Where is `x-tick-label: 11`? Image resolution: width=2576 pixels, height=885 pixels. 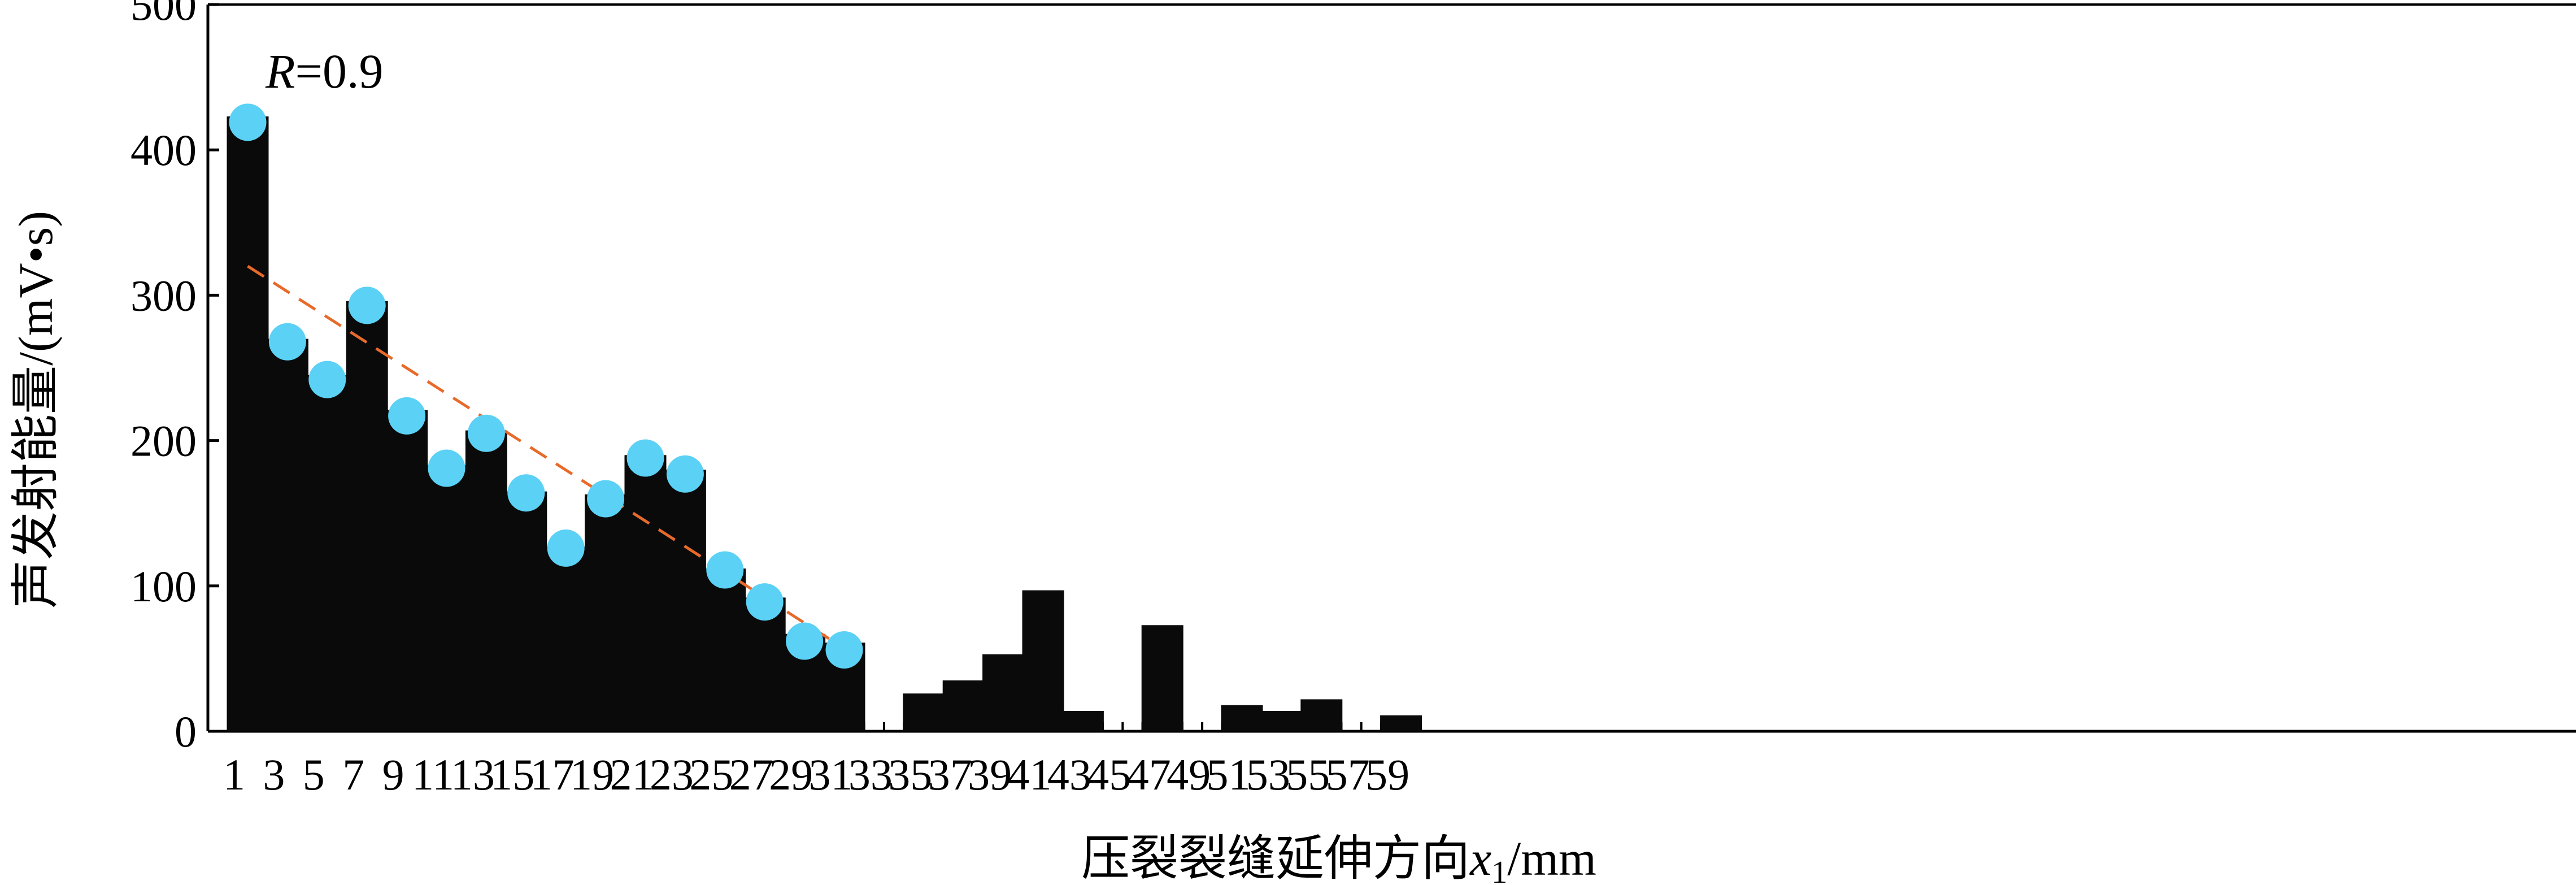
x-tick-label: 11 is located at coordinates (433, 775).